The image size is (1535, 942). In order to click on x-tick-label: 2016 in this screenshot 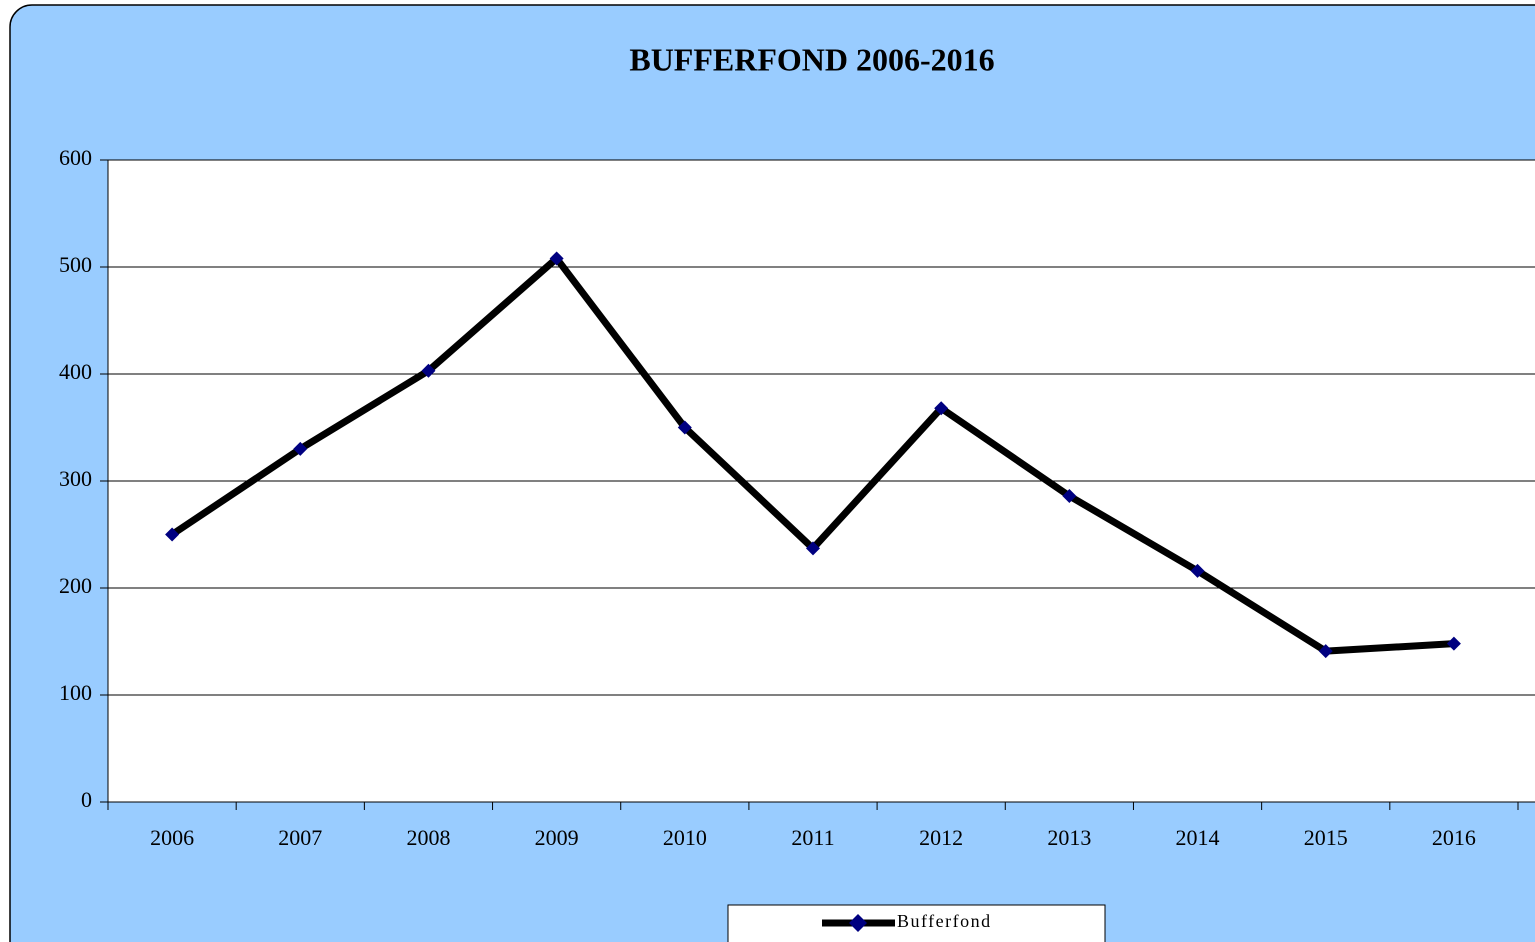, I will do `click(1454, 837)`.